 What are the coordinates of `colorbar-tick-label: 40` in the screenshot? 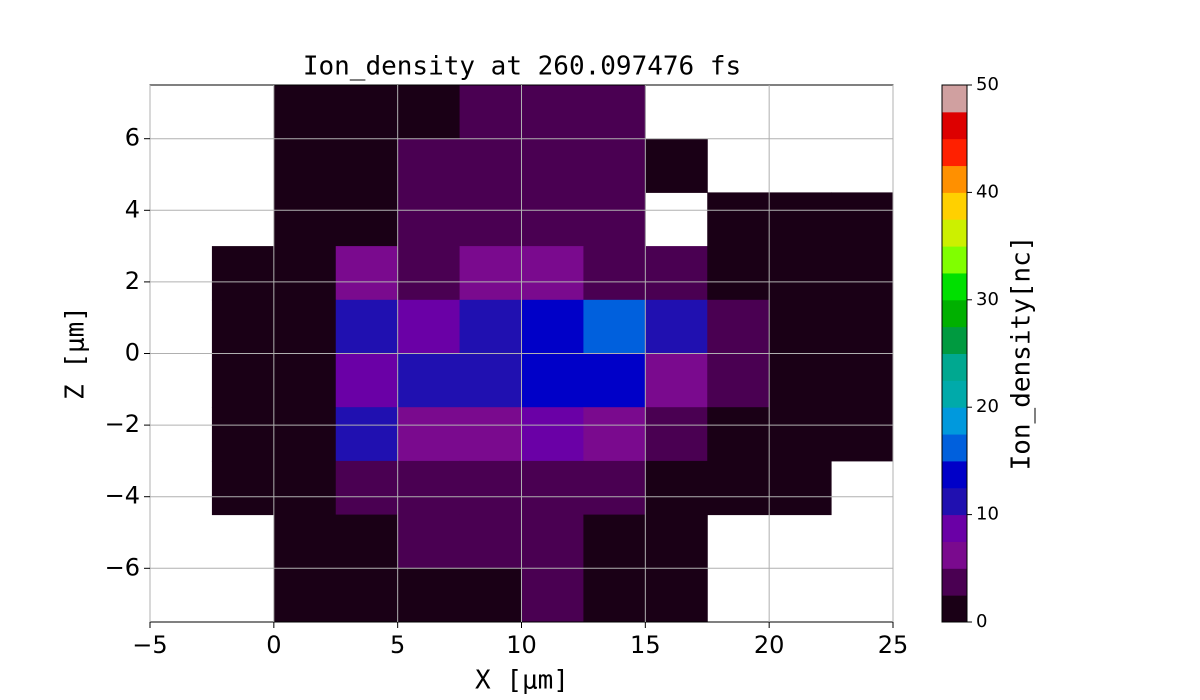 It's located at (987, 191).